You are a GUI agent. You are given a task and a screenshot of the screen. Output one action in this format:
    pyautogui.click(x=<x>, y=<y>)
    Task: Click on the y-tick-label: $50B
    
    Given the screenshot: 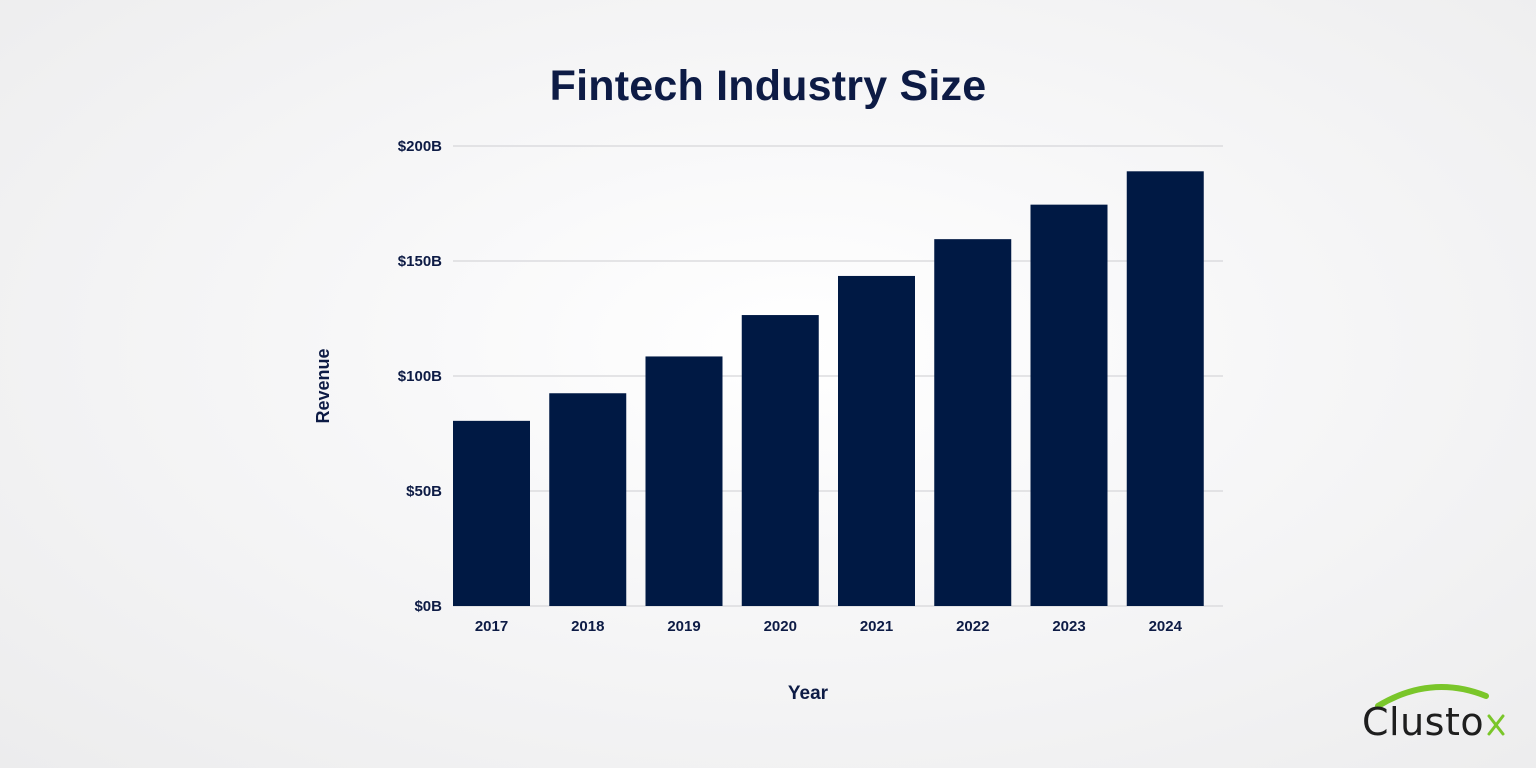 What is the action you would take?
    pyautogui.click(x=424, y=491)
    